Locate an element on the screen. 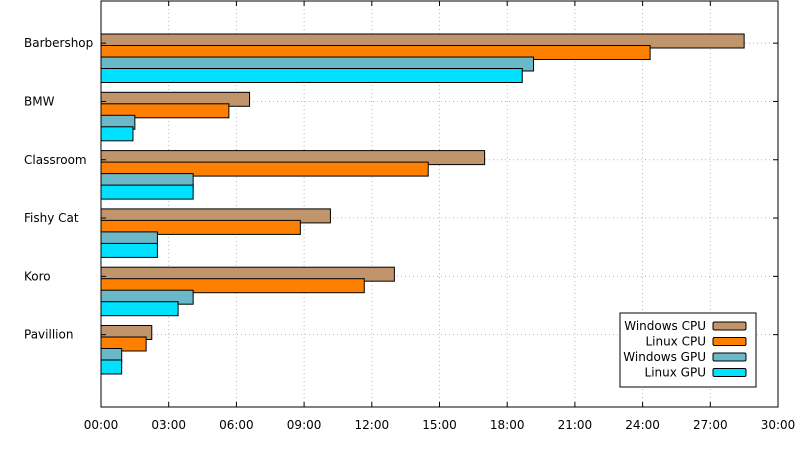 This screenshot has width=797, height=456. legend-label: Windows GPU is located at coordinates (664, 357).